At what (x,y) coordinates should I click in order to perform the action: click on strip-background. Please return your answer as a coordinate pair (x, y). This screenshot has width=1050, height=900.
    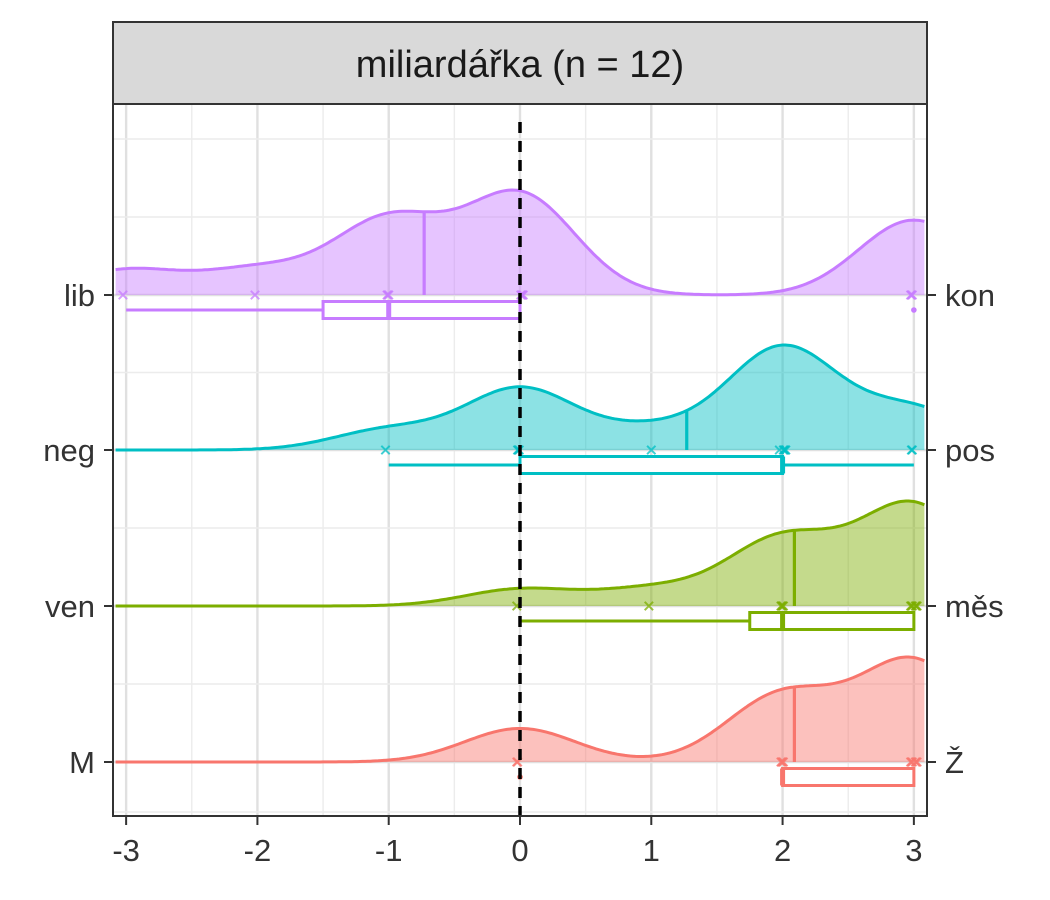
    Looking at the image, I should click on (520, 63).